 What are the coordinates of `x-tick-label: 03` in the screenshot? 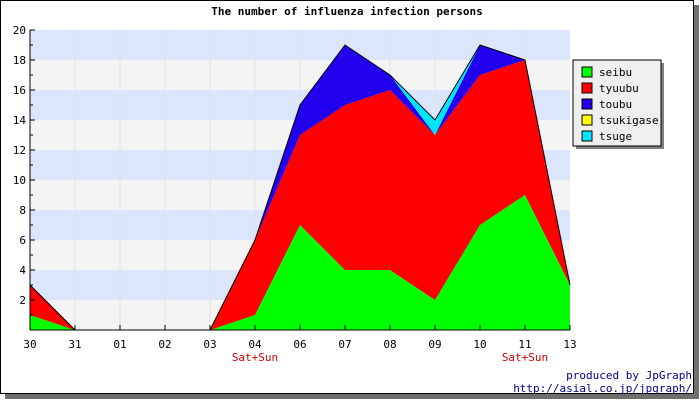 It's located at (209, 344).